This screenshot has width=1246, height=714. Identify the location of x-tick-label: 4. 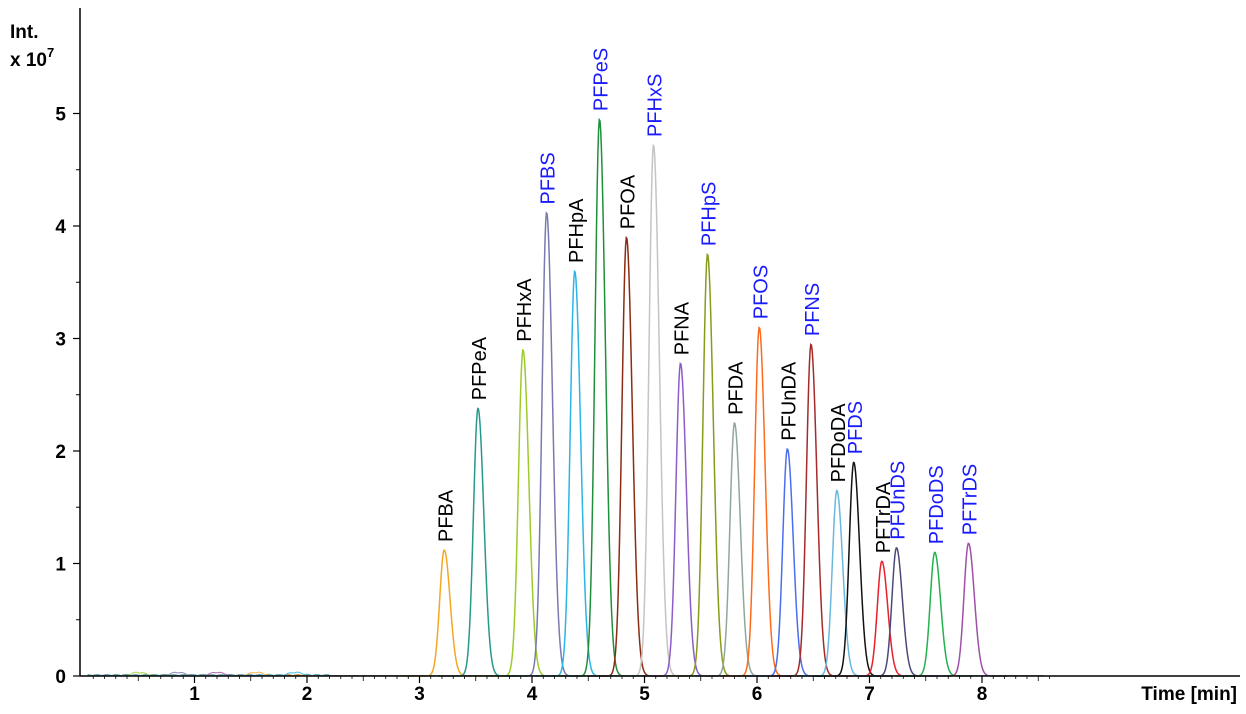
(532, 694).